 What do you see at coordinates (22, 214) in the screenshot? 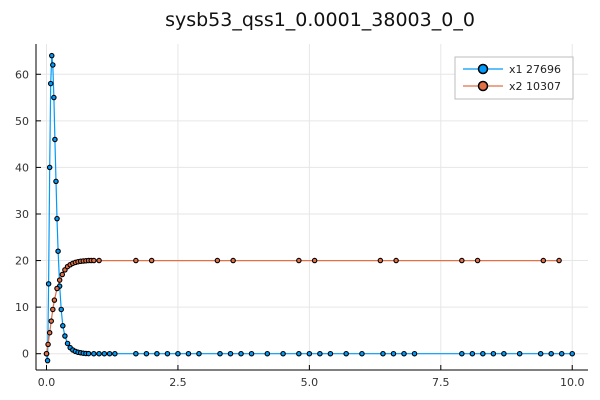
I see `y-tick-label-3: 30` at bounding box center [22, 214].